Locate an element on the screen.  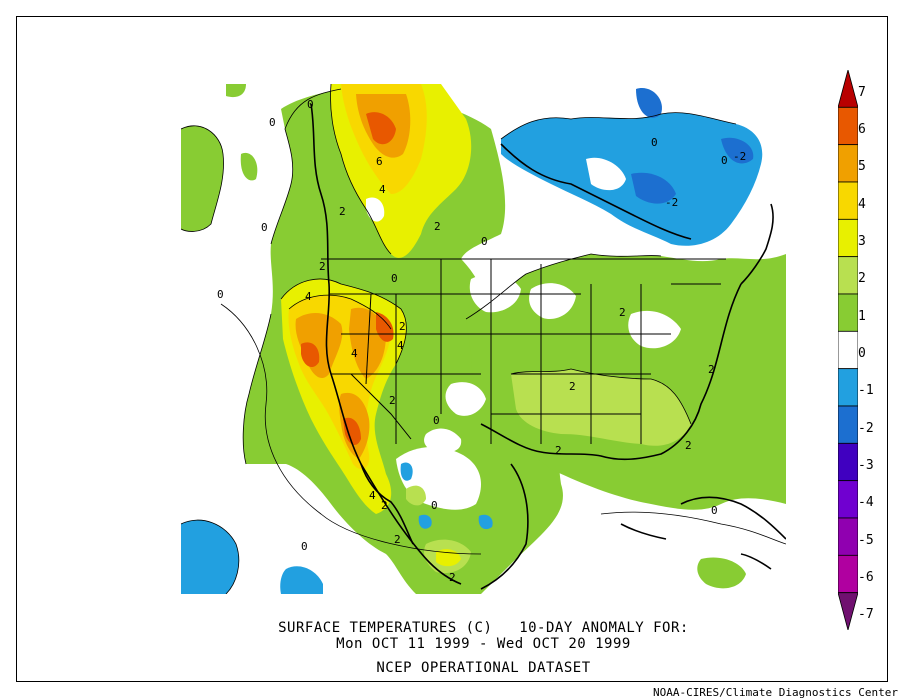
colorbar-tick-label: 4 is located at coordinates (862, 204).